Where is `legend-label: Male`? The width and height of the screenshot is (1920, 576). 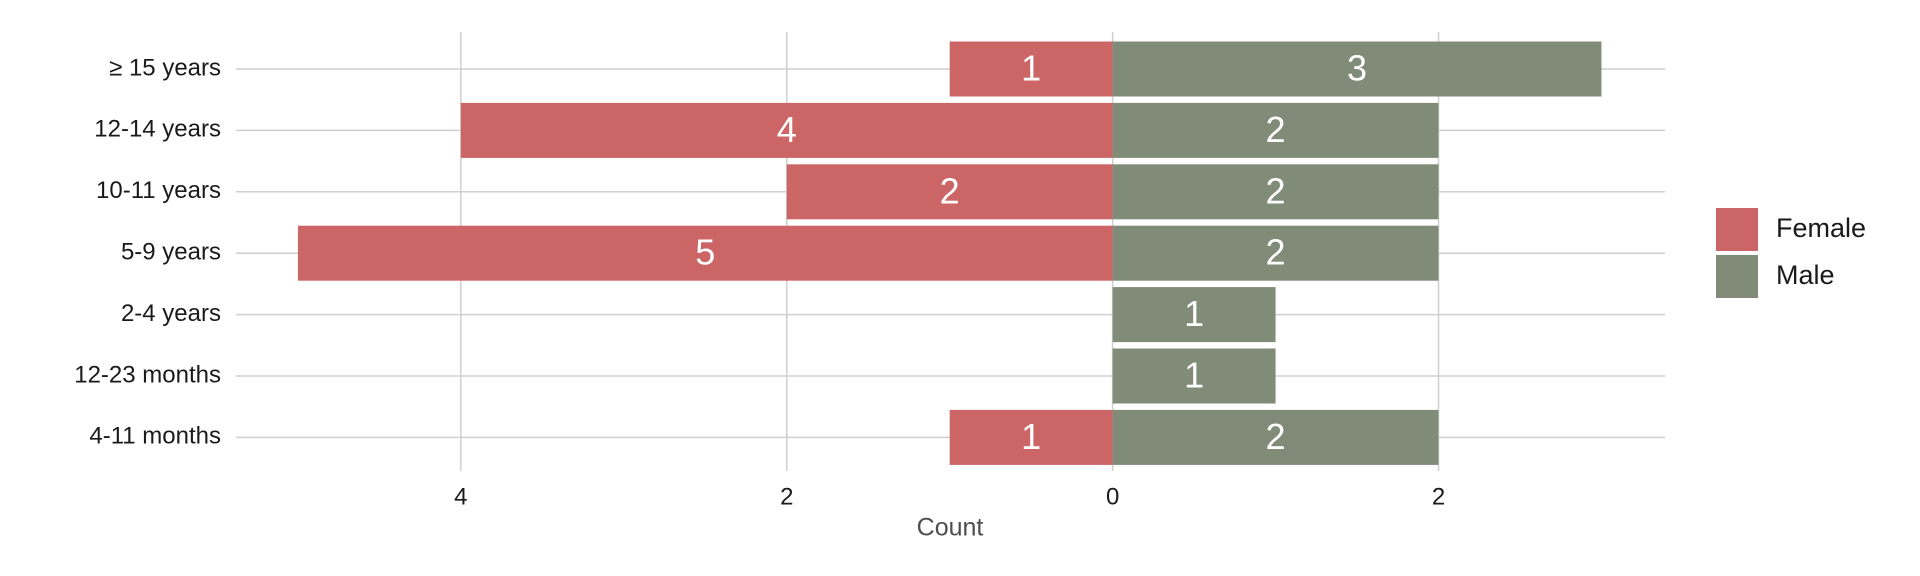 legend-label: Male is located at coordinates (1805, 275).